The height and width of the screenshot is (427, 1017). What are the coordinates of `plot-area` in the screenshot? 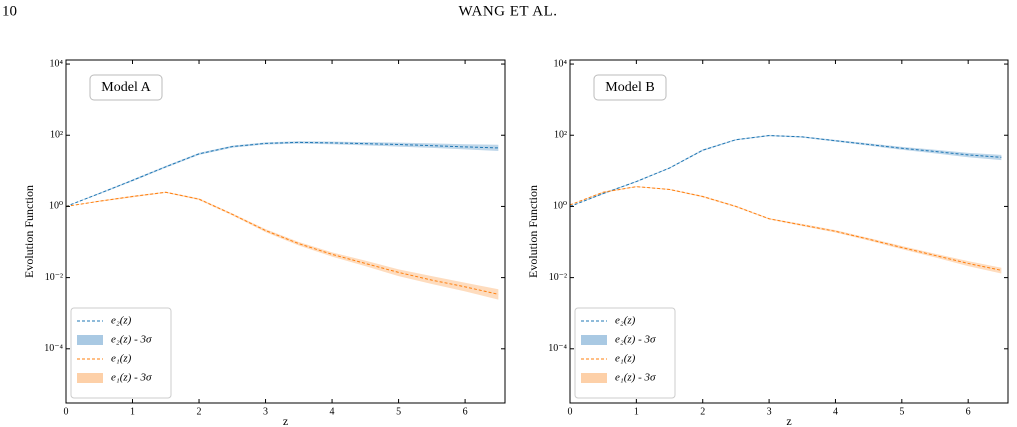 It's located at (786, 204).